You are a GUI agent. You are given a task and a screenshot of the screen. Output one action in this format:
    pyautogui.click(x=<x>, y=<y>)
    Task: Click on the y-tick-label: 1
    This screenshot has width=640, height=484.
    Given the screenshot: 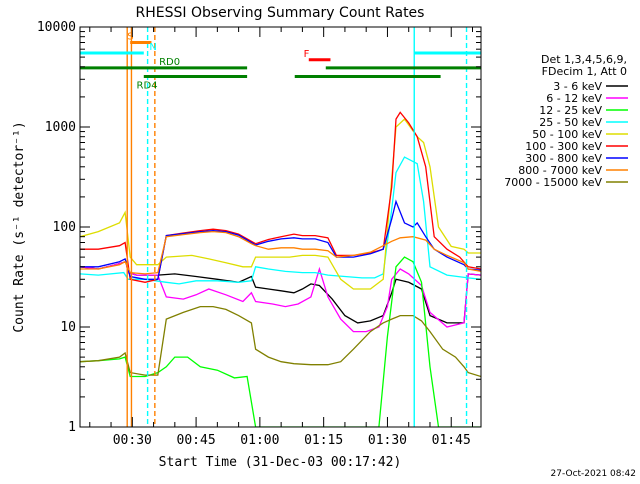 What is the action you would take?
    pyautogui.click(x=72, y=427)
    